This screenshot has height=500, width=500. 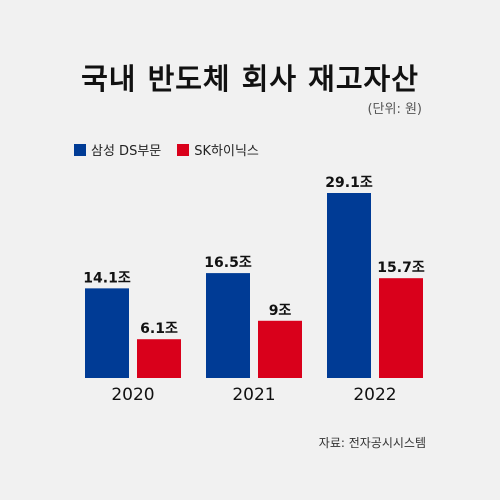 I want to click on chart-title: 국내 반도체 회사 재고자산, so click(x=250, y=79).